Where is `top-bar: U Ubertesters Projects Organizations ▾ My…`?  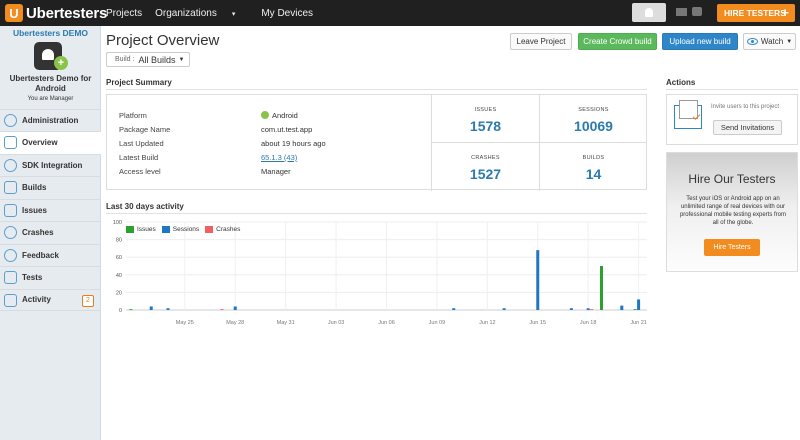 top-bar: U Ubertesters Projects Organizations ▾ My… is located at coordinates (400, 13).